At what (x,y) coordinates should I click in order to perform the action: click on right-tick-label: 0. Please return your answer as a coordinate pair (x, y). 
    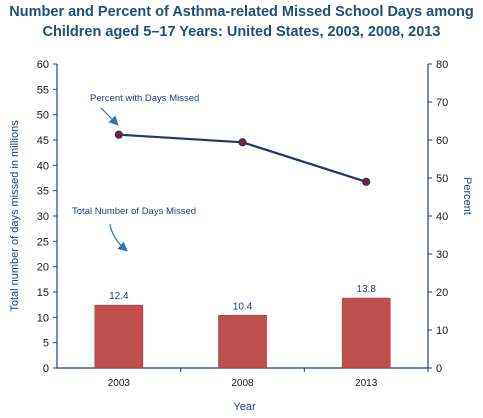
    Looking at the image, I should click on (439, 369).